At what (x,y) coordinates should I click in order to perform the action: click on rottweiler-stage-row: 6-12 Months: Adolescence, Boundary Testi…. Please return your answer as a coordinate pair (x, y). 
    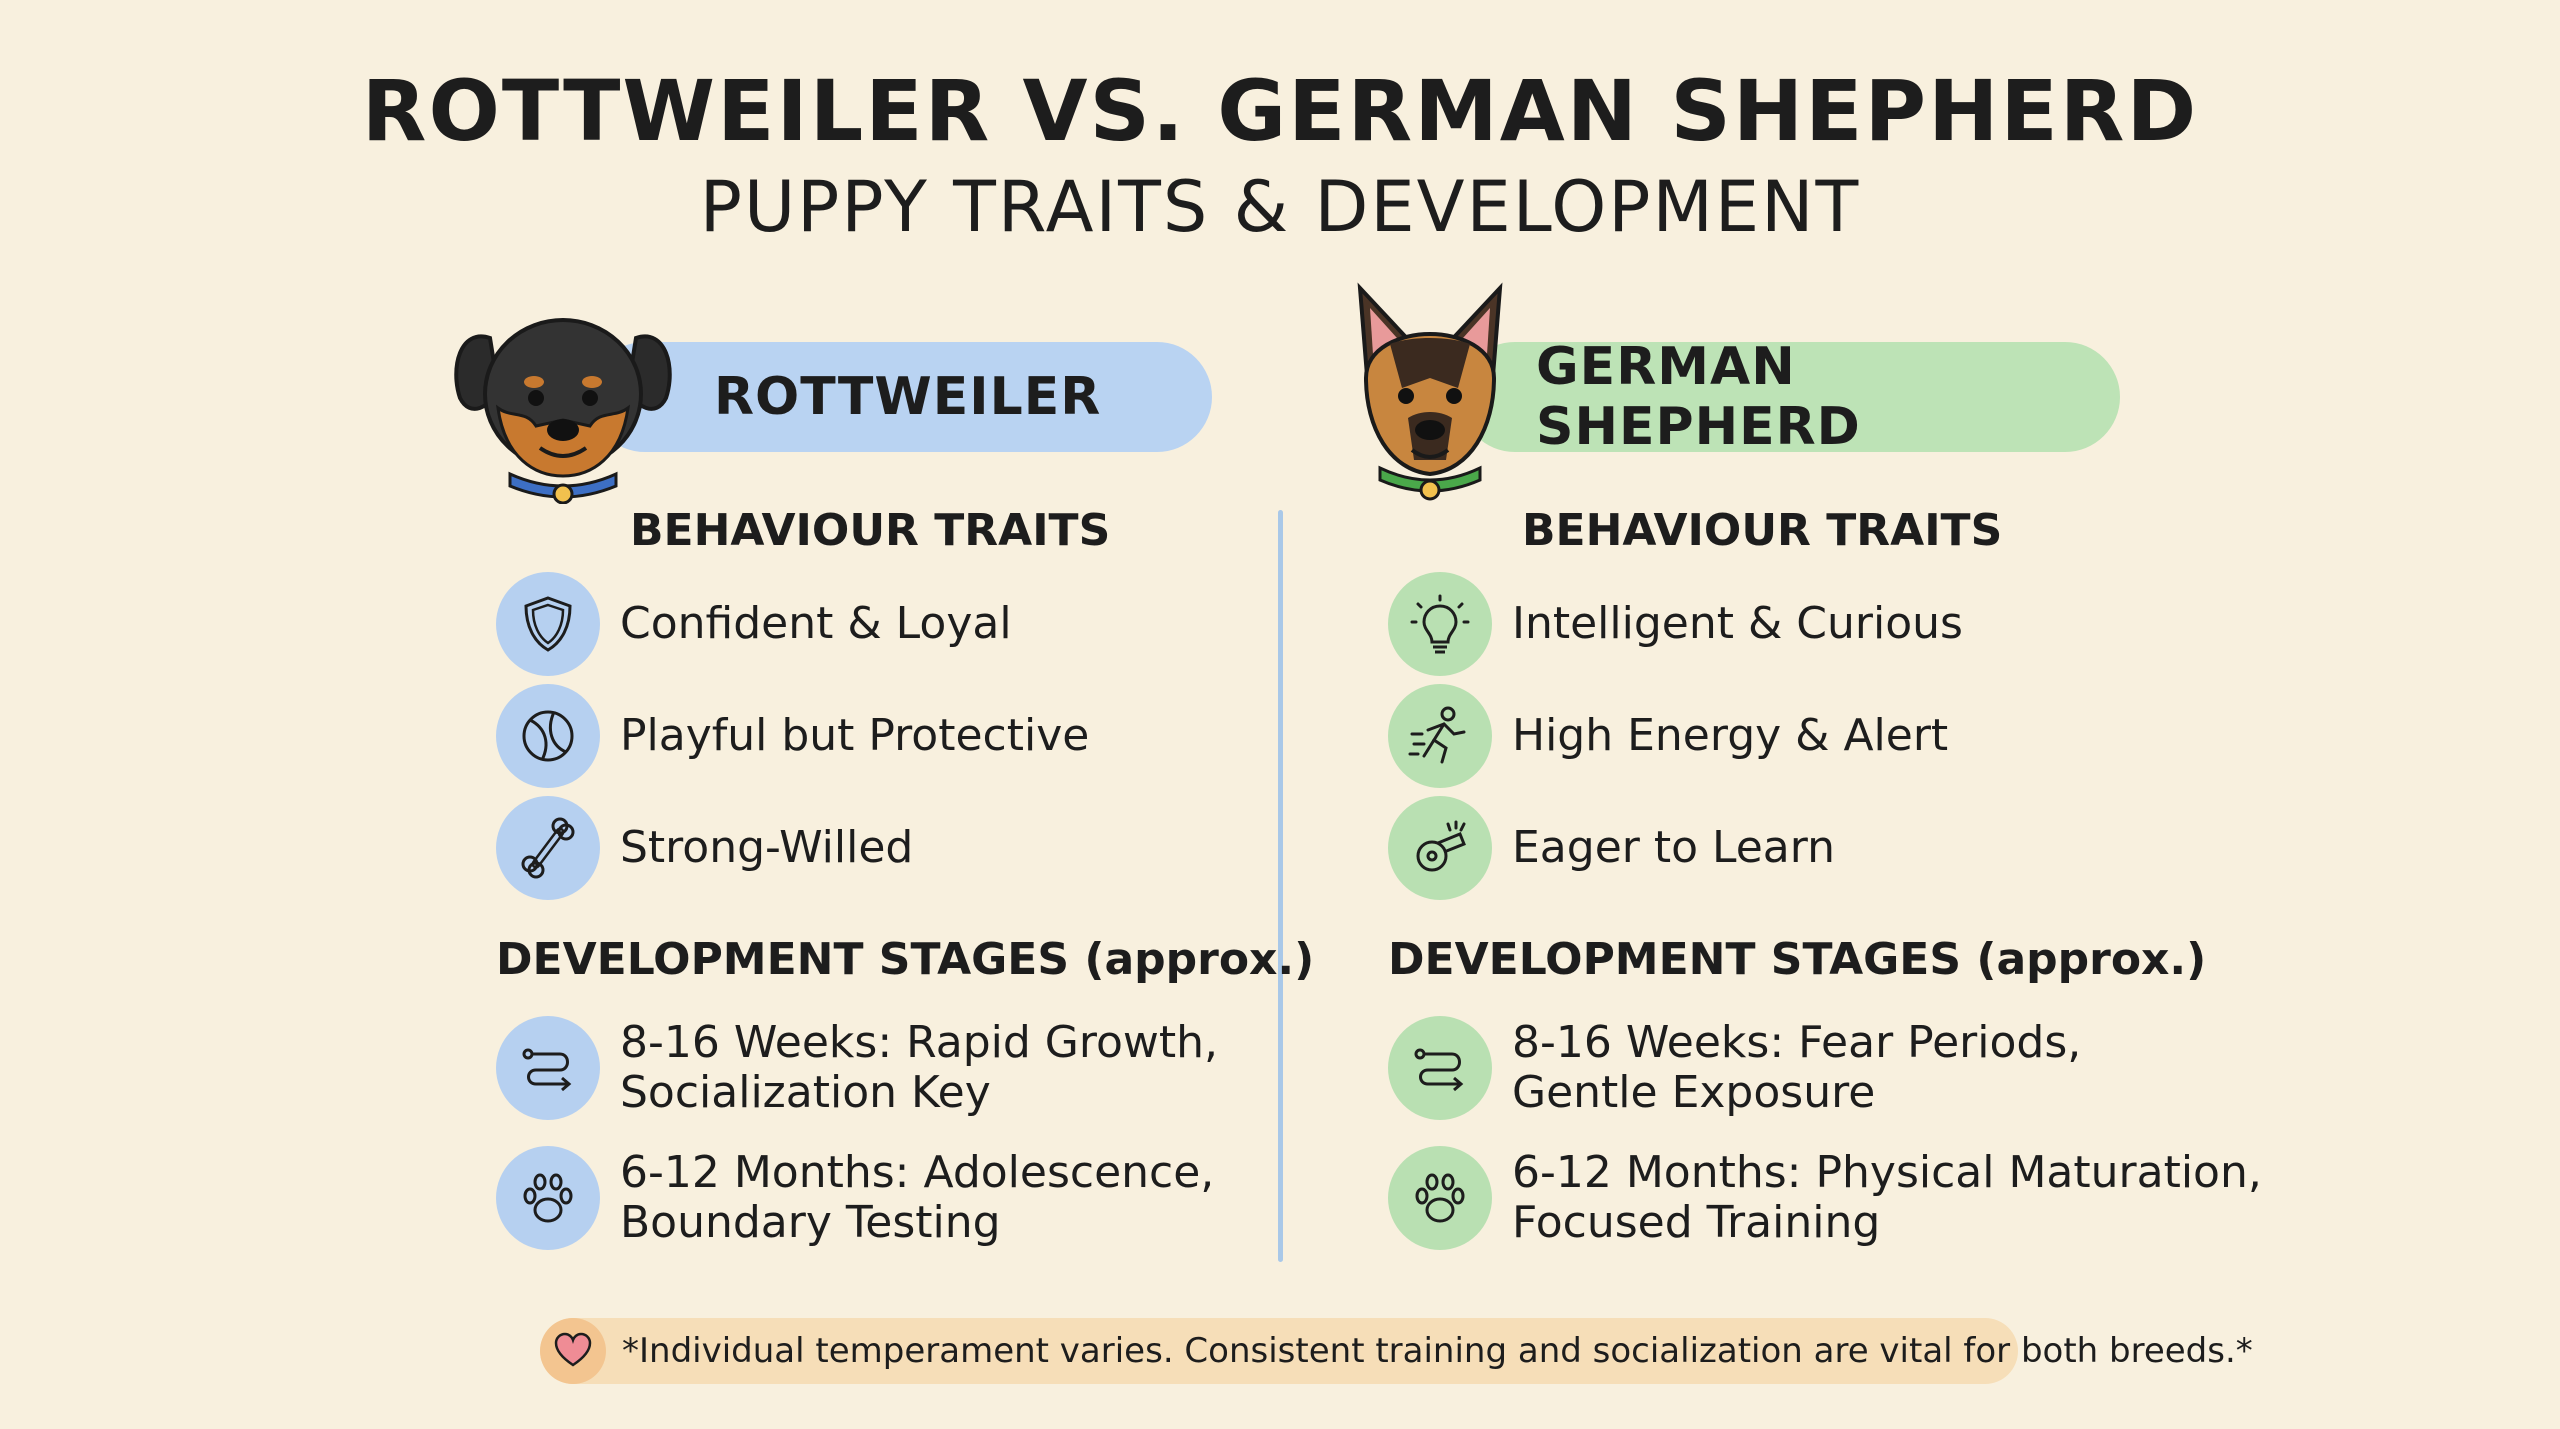
    Looking at the image, I should click on (855, 1198).